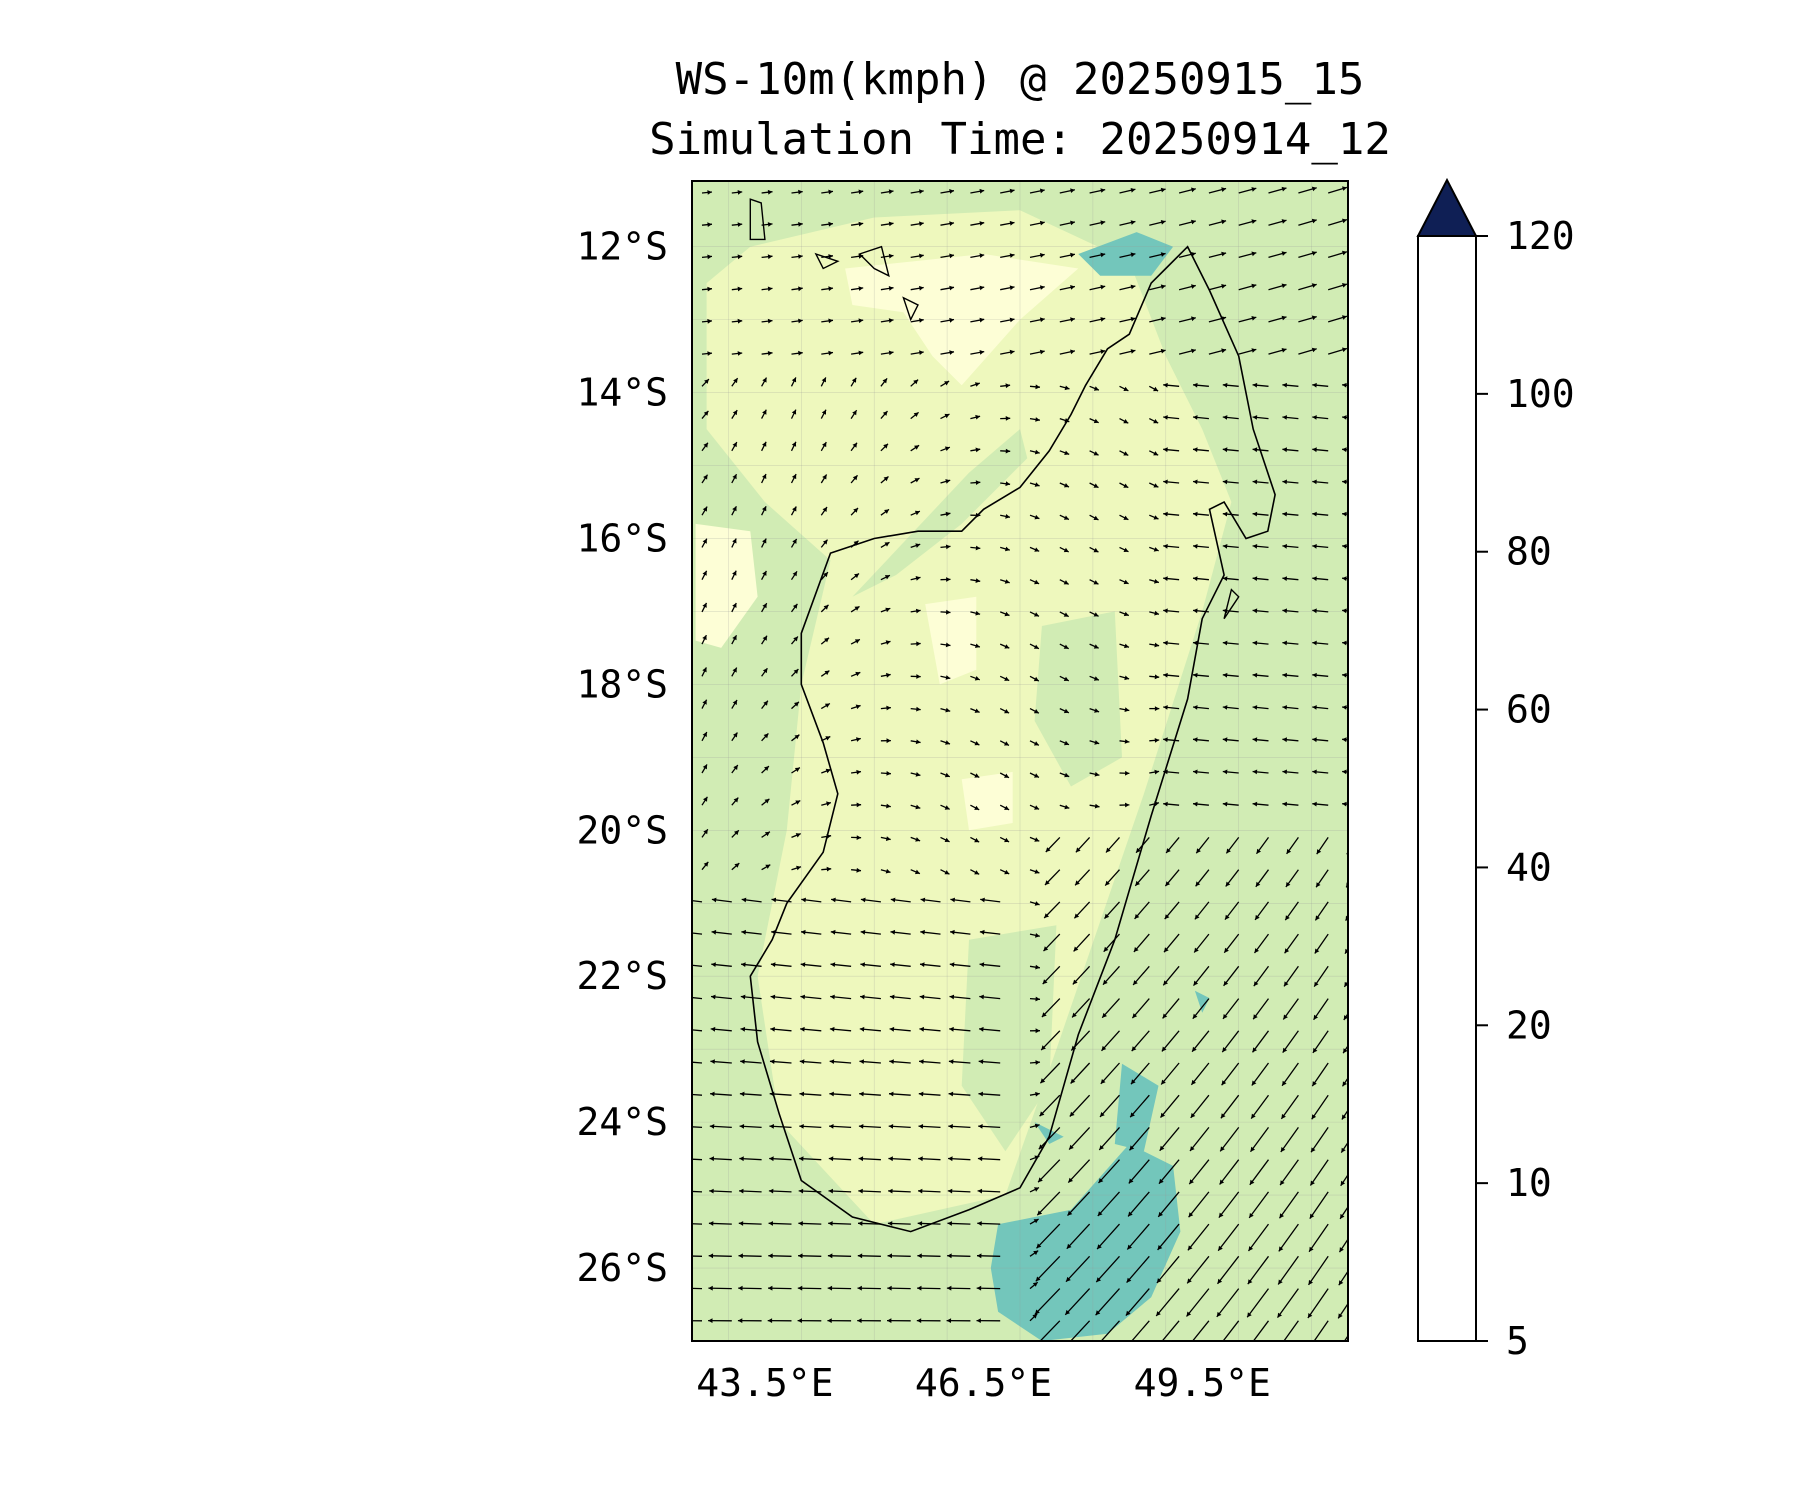 The width and height of the screenshot is (1800, 1500). I want to click on longitude-tick-label: 49.5°E, so click(1202, 1383).